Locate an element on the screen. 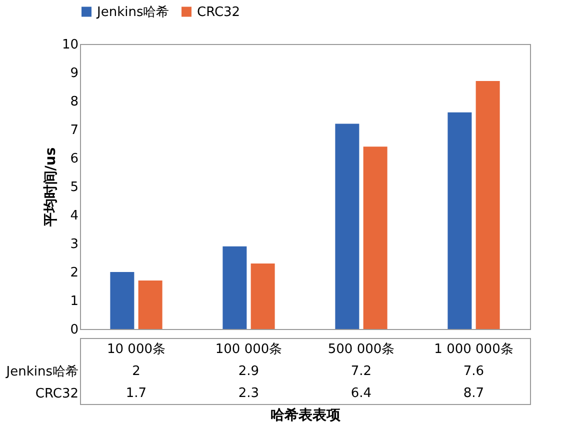  y-tick-label: 4 is located at coordinates (74, 216).